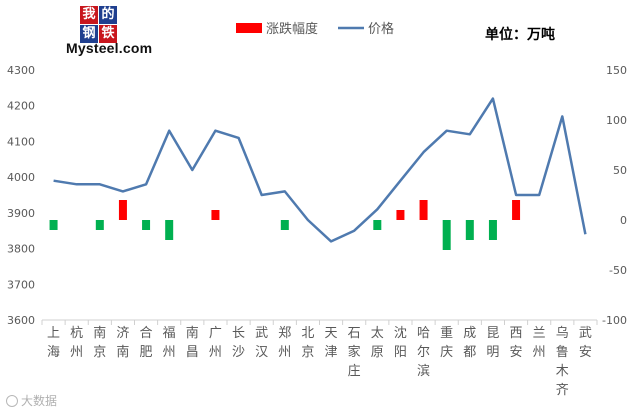  Describe the element at coordinates (381, 29) in the screenshot. I see `legend-label-line: 价格` at that location.